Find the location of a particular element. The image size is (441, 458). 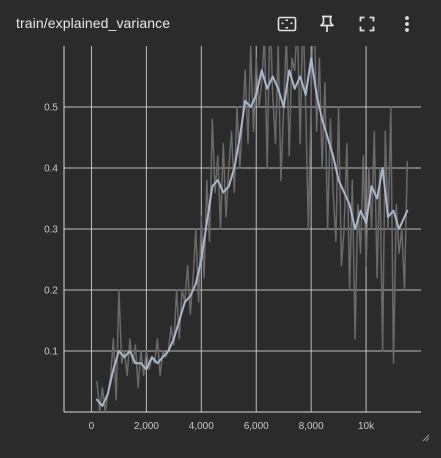

y-tick-label: 0.1 is located at coordinates (51, 352).